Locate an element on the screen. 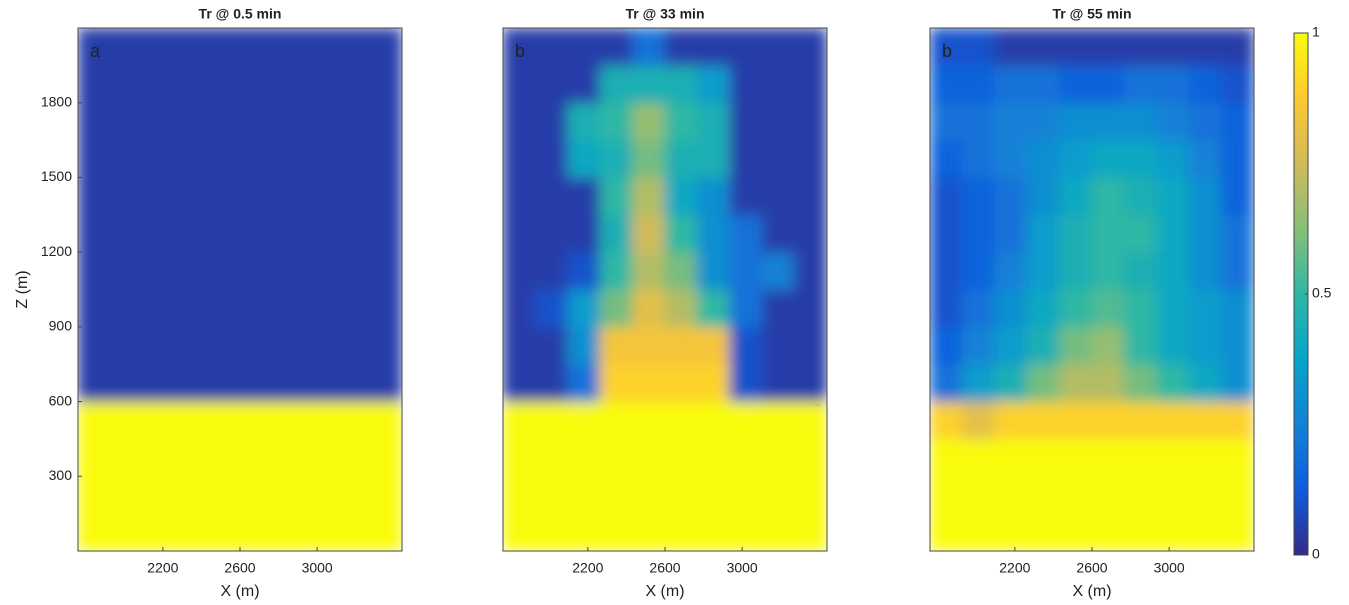 The height and width of the screenshot is (605, 1349). y-tick-label: 900 is located at coordinates (61, 326).